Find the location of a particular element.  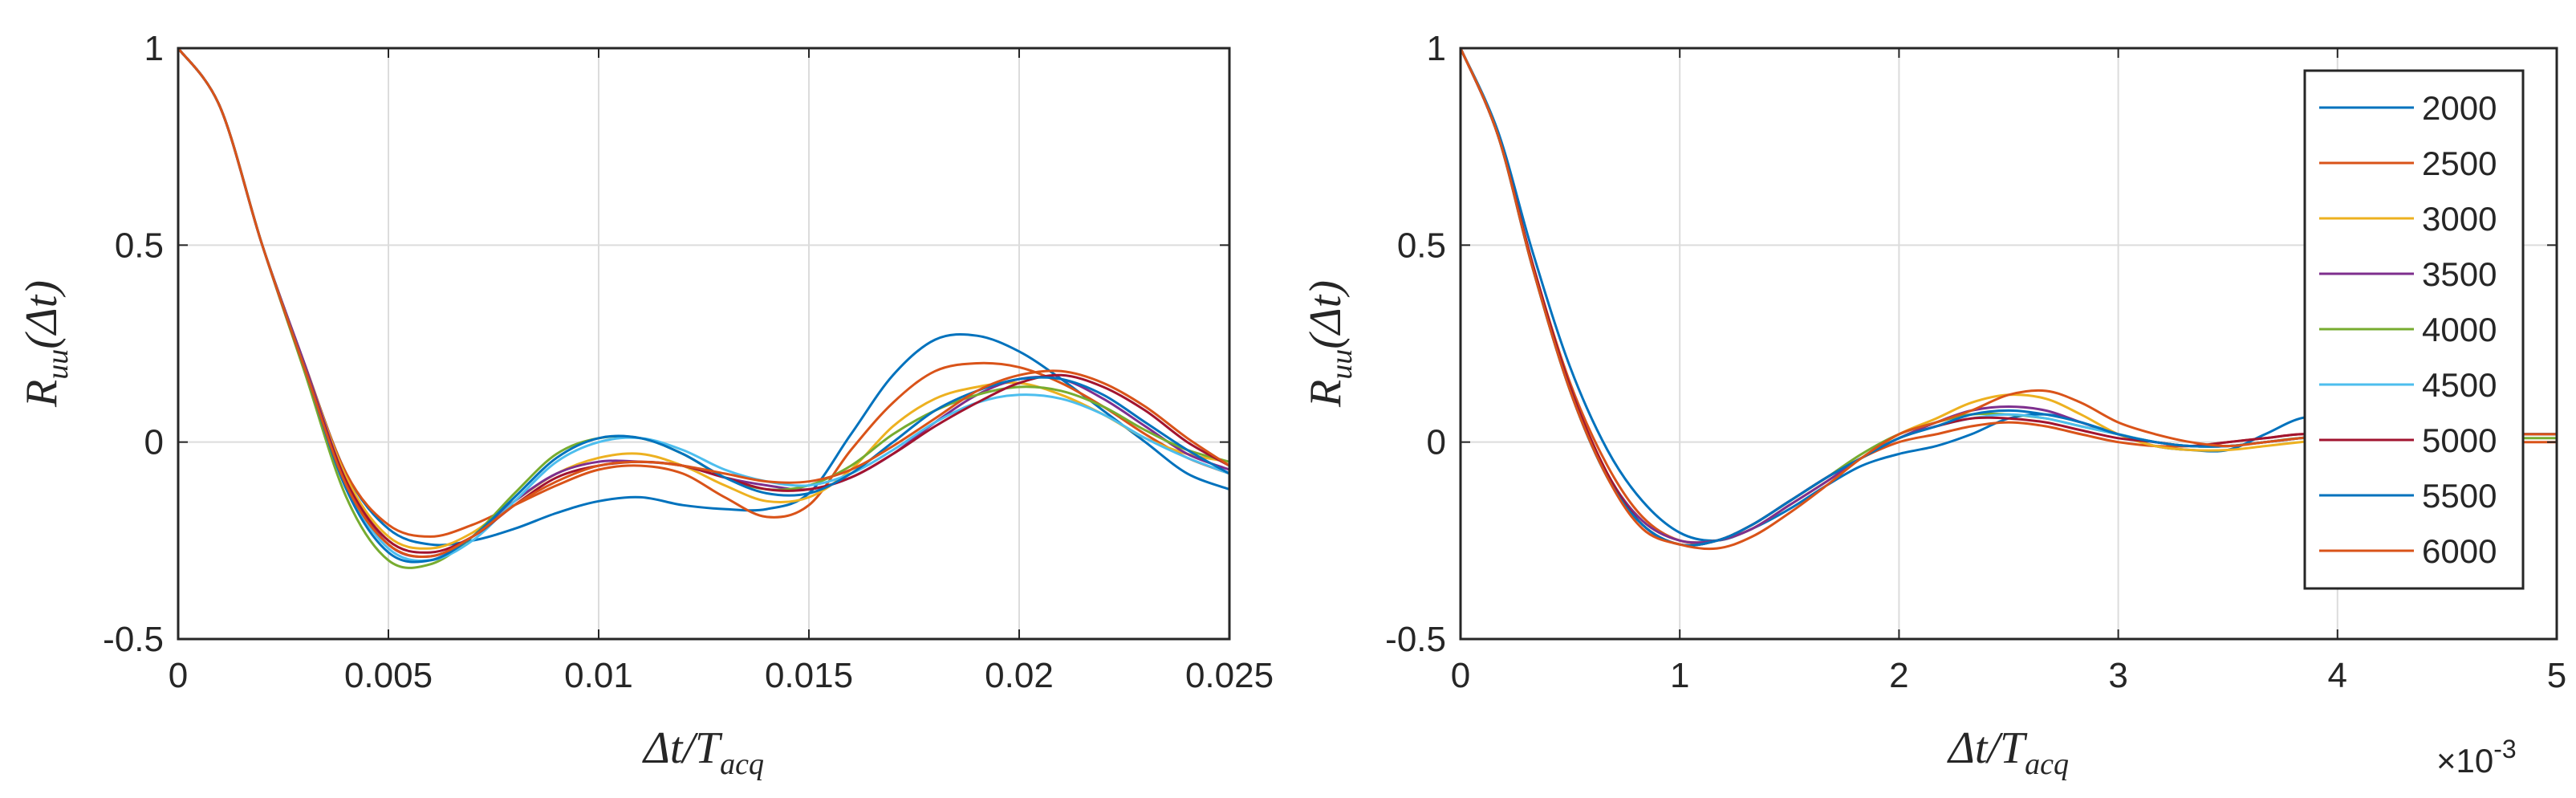

left-ytick-label: -0.5 is located at coordinates (134, 640).